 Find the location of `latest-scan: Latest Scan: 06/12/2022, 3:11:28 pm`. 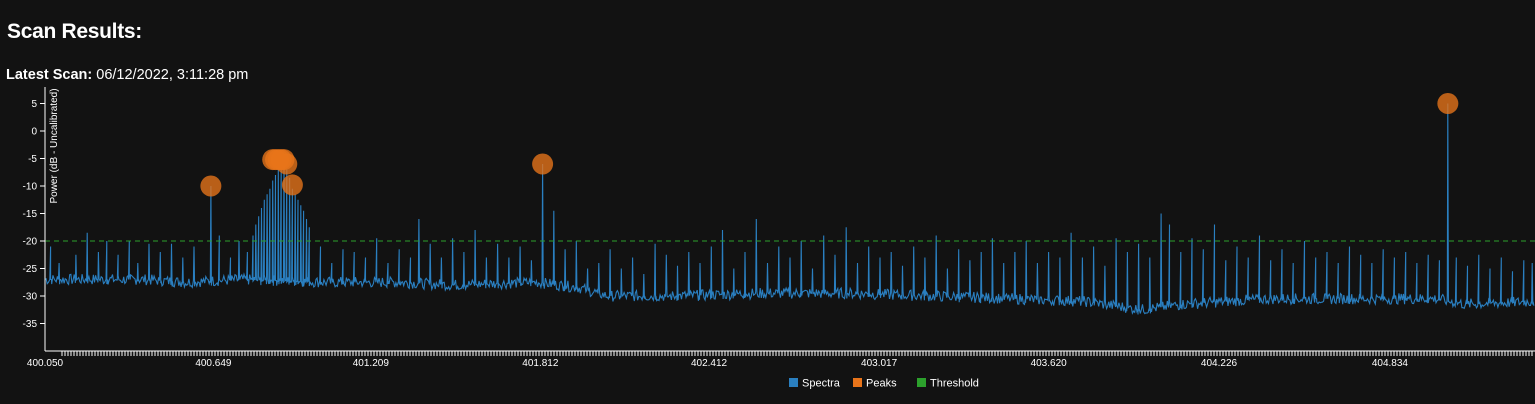

latest-scan: Latest Scan: 06/12/2022, 3:11:28 pm is located at coordinates (127, 75).